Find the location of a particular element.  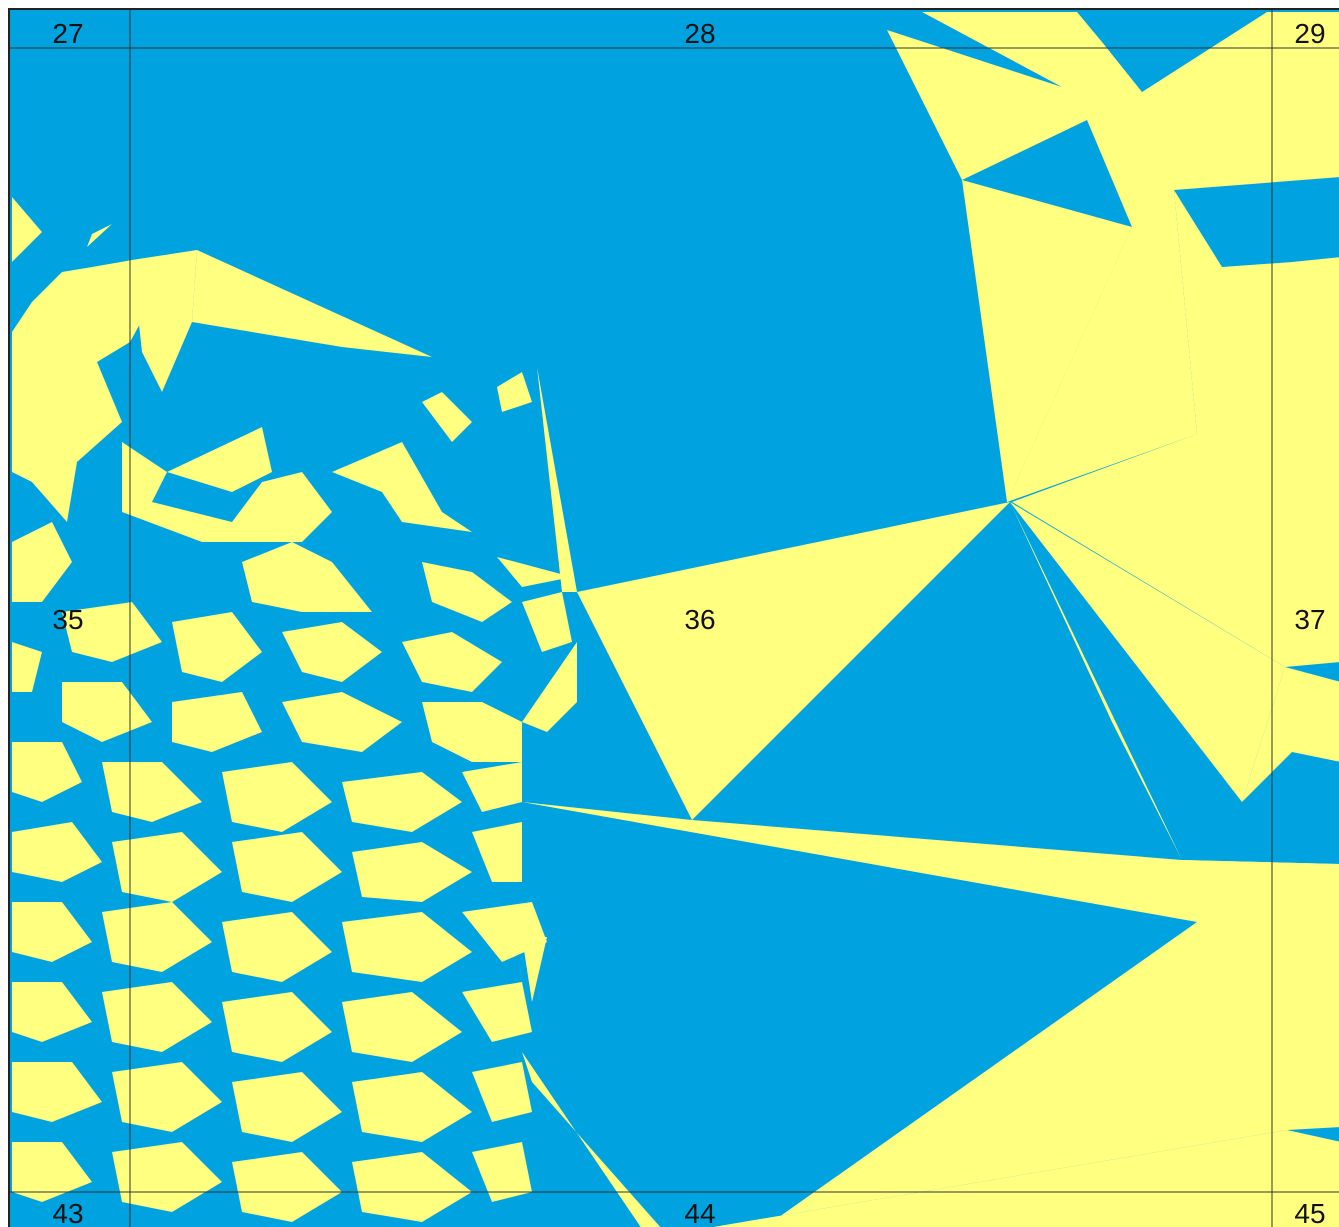

land-right-strip is located at coordinates (1290, 734).